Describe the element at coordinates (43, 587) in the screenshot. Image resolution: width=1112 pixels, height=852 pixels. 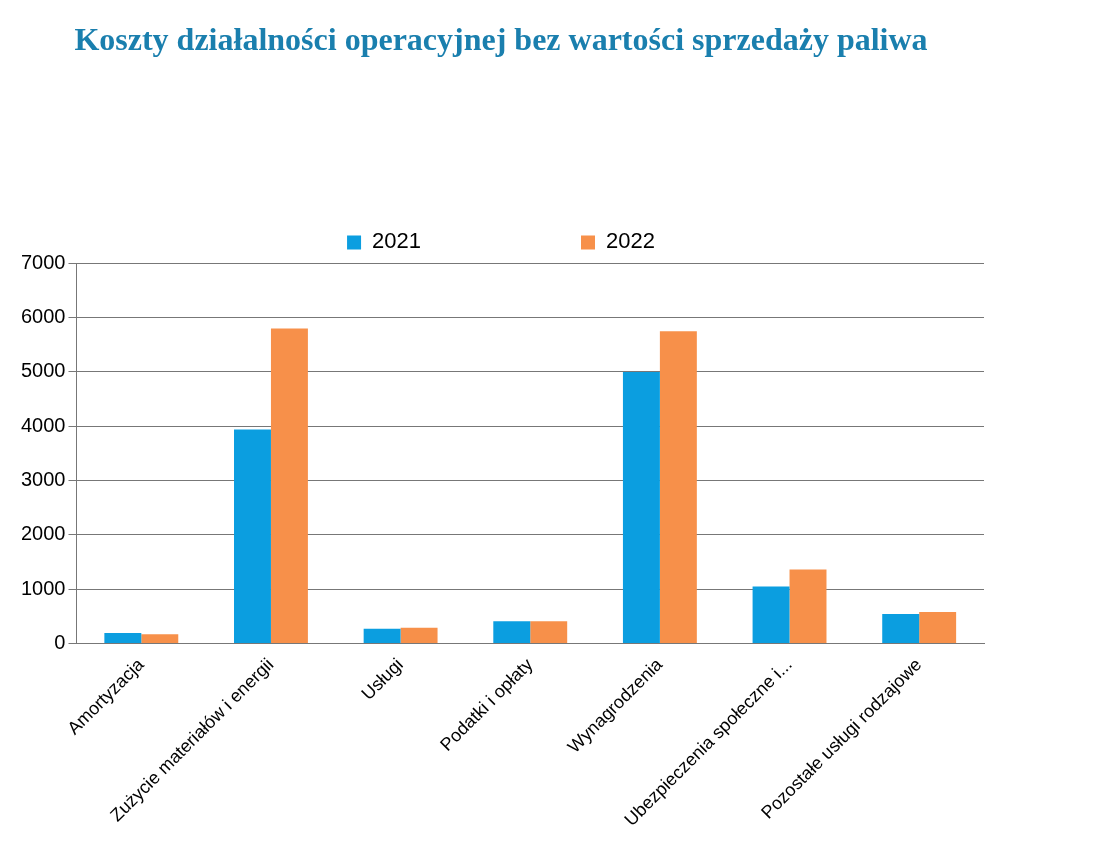
I see `y-tick-label: 1000` at that location.